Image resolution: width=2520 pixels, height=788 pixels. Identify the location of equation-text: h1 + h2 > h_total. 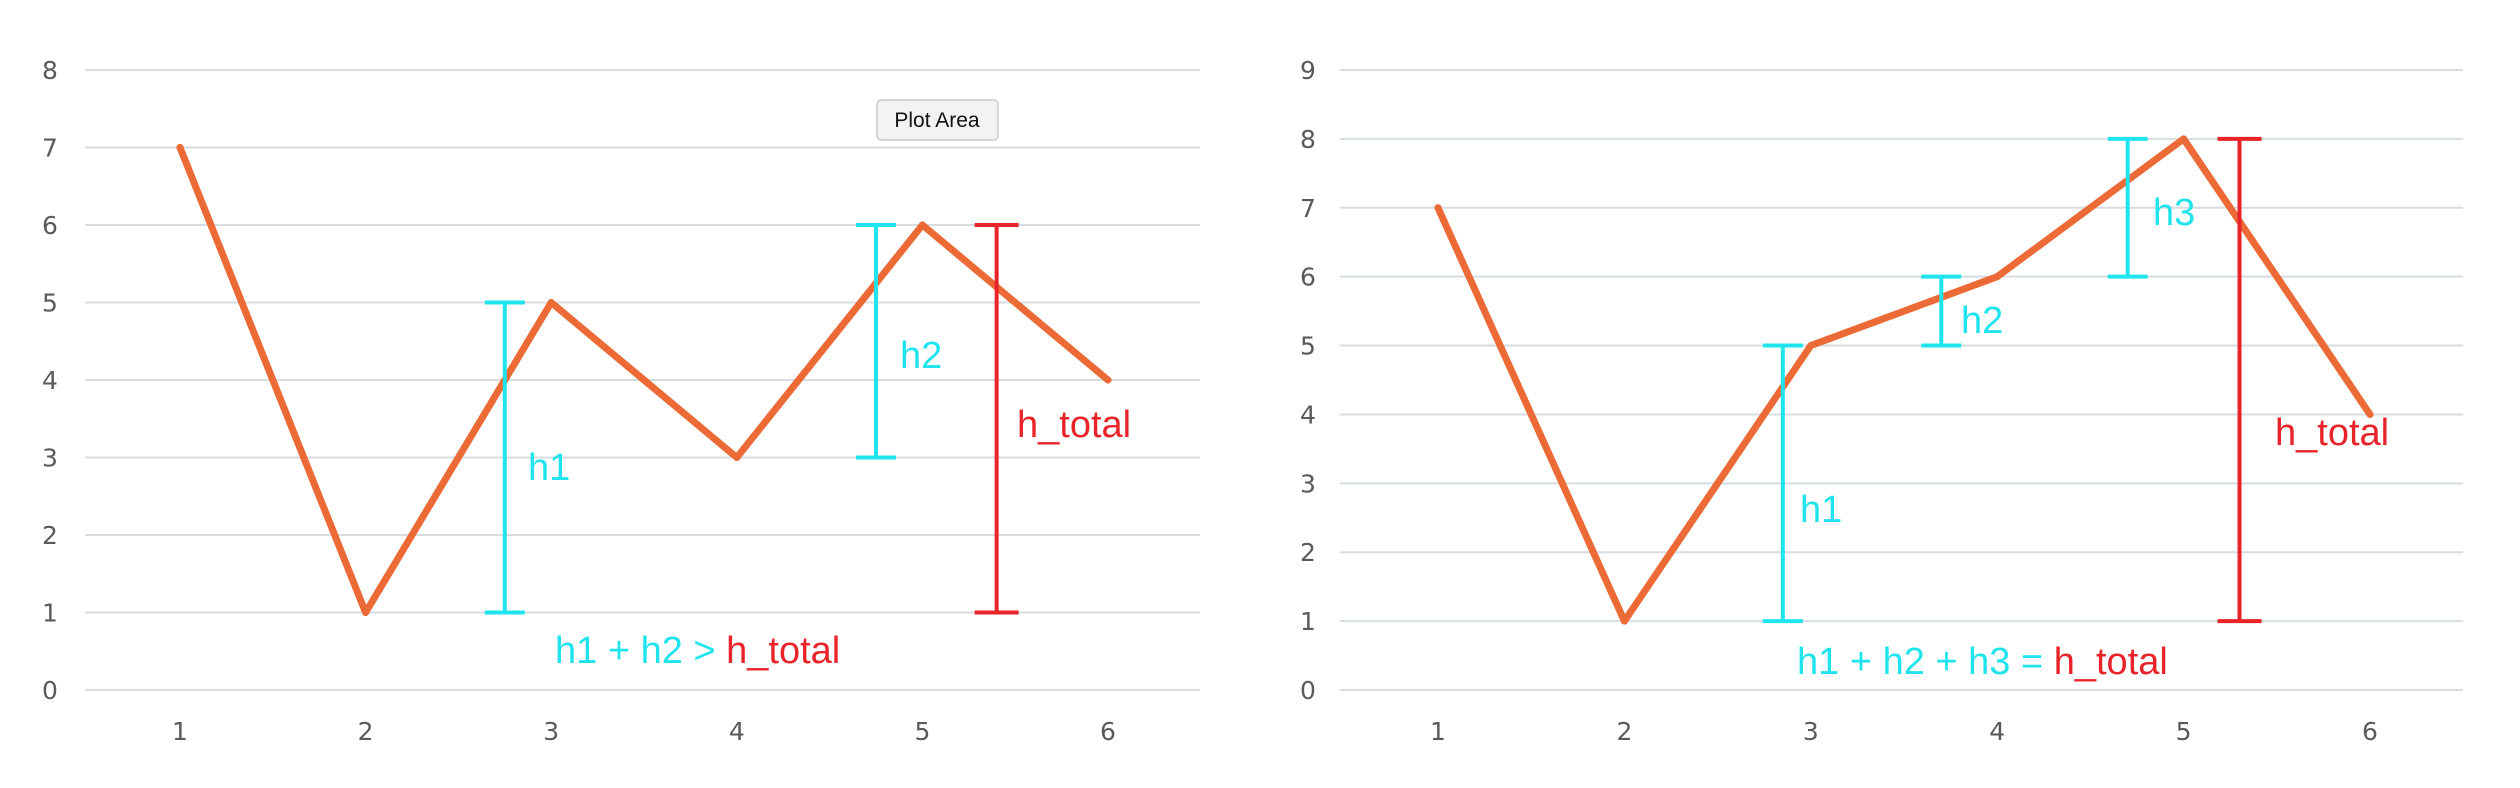
(697, 651).